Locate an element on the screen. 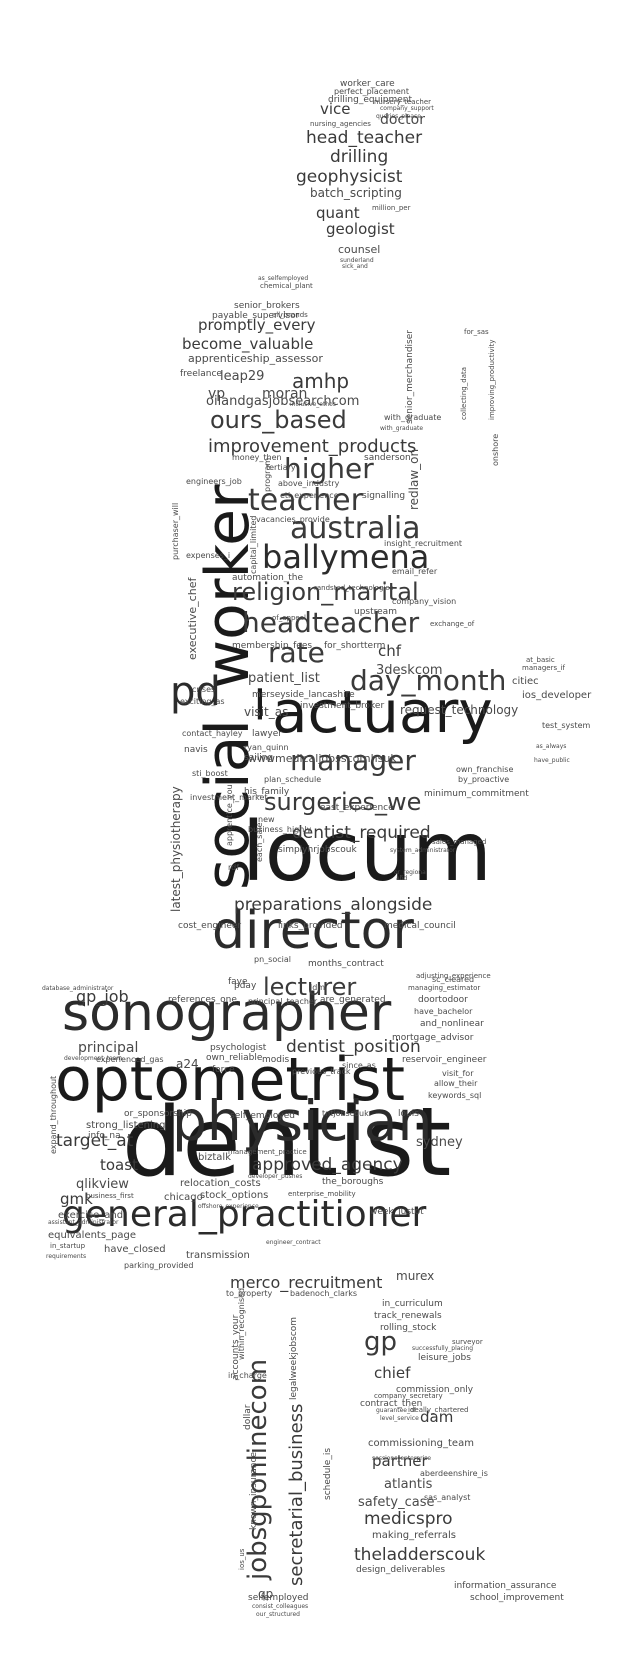  word-level-service: level_service is located at coordinates (399, 1418).